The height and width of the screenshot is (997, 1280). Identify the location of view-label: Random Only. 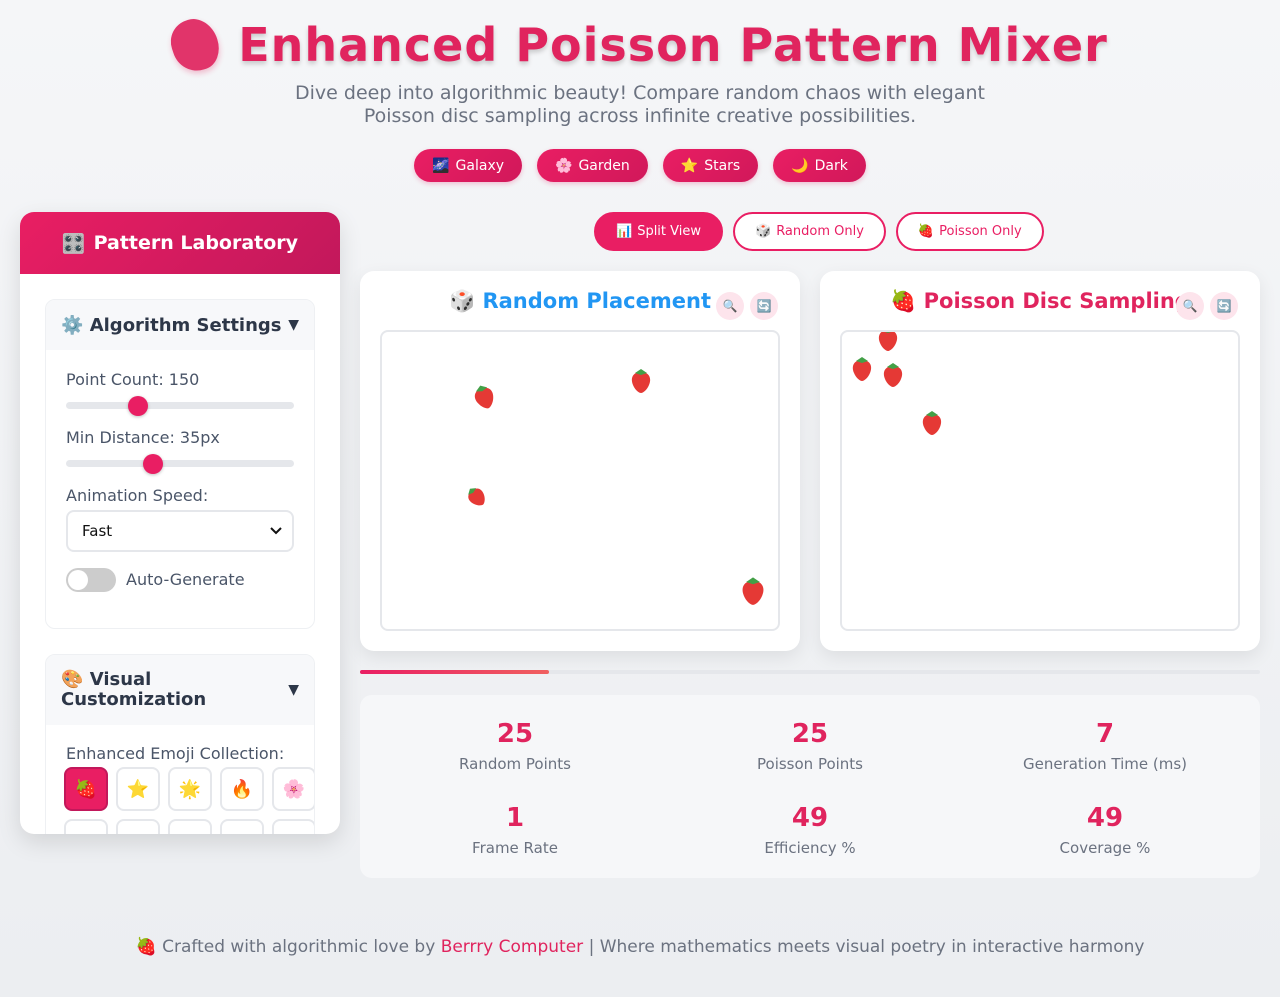
(820, 231).